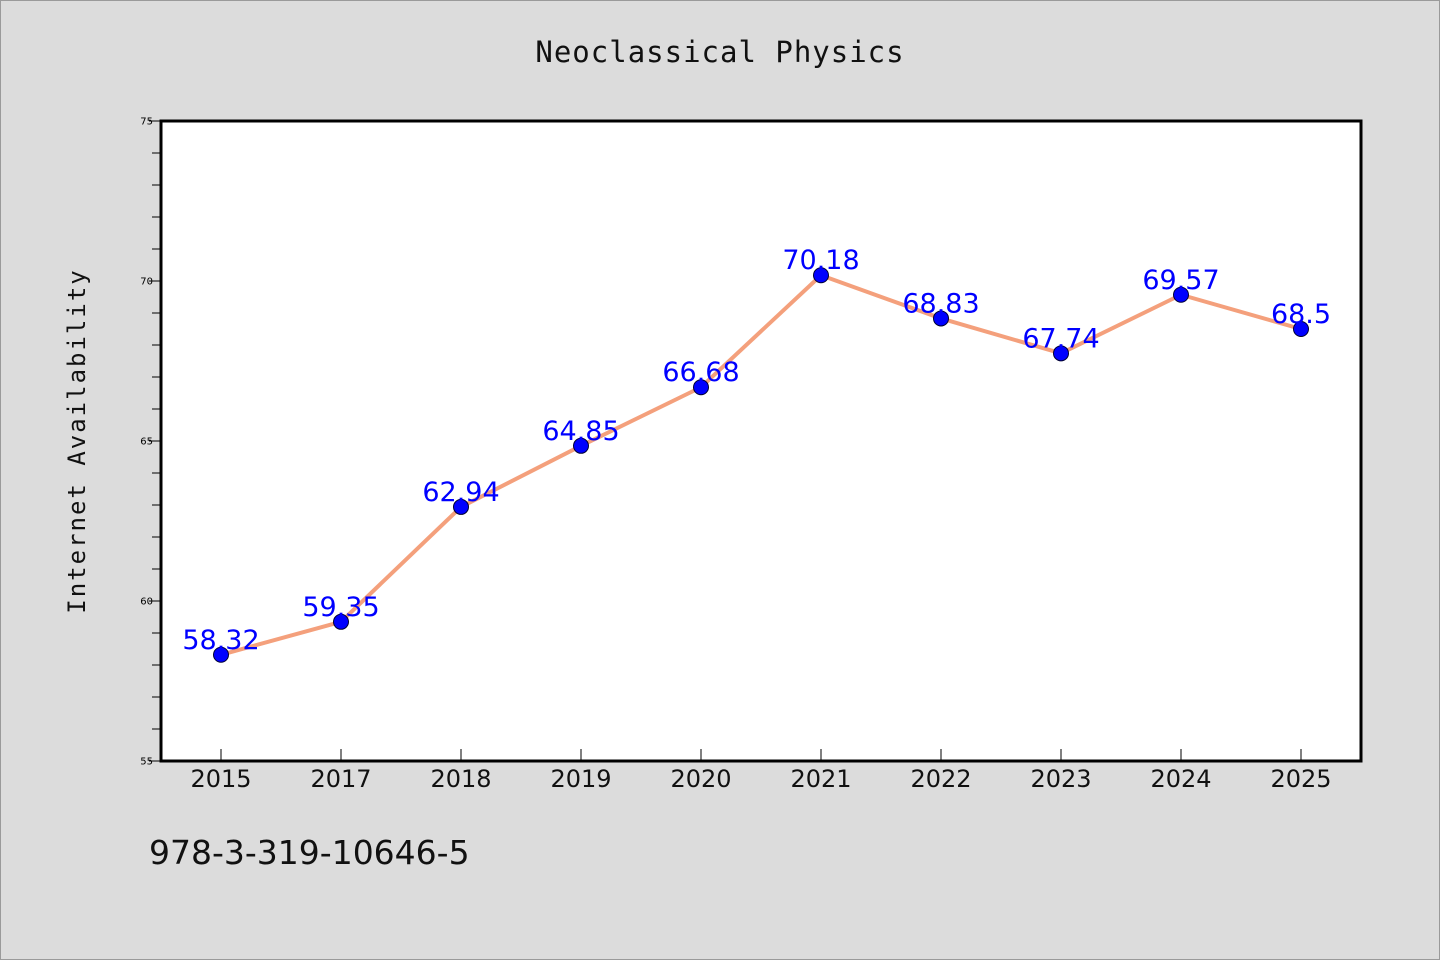 The height and width of the screenshot is (960, 1440). Describe the element at coordinates (340, 779) in the screenshot. I see `x-tick-label: 2017` at that location.